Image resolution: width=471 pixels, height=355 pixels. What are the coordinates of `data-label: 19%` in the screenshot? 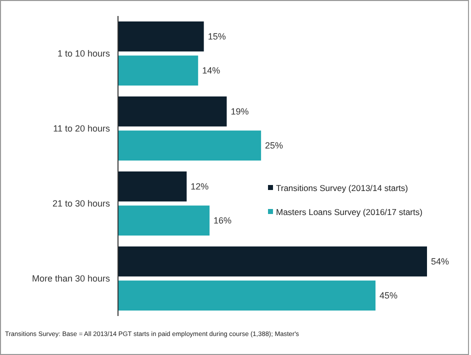 It's located at (239, 111).